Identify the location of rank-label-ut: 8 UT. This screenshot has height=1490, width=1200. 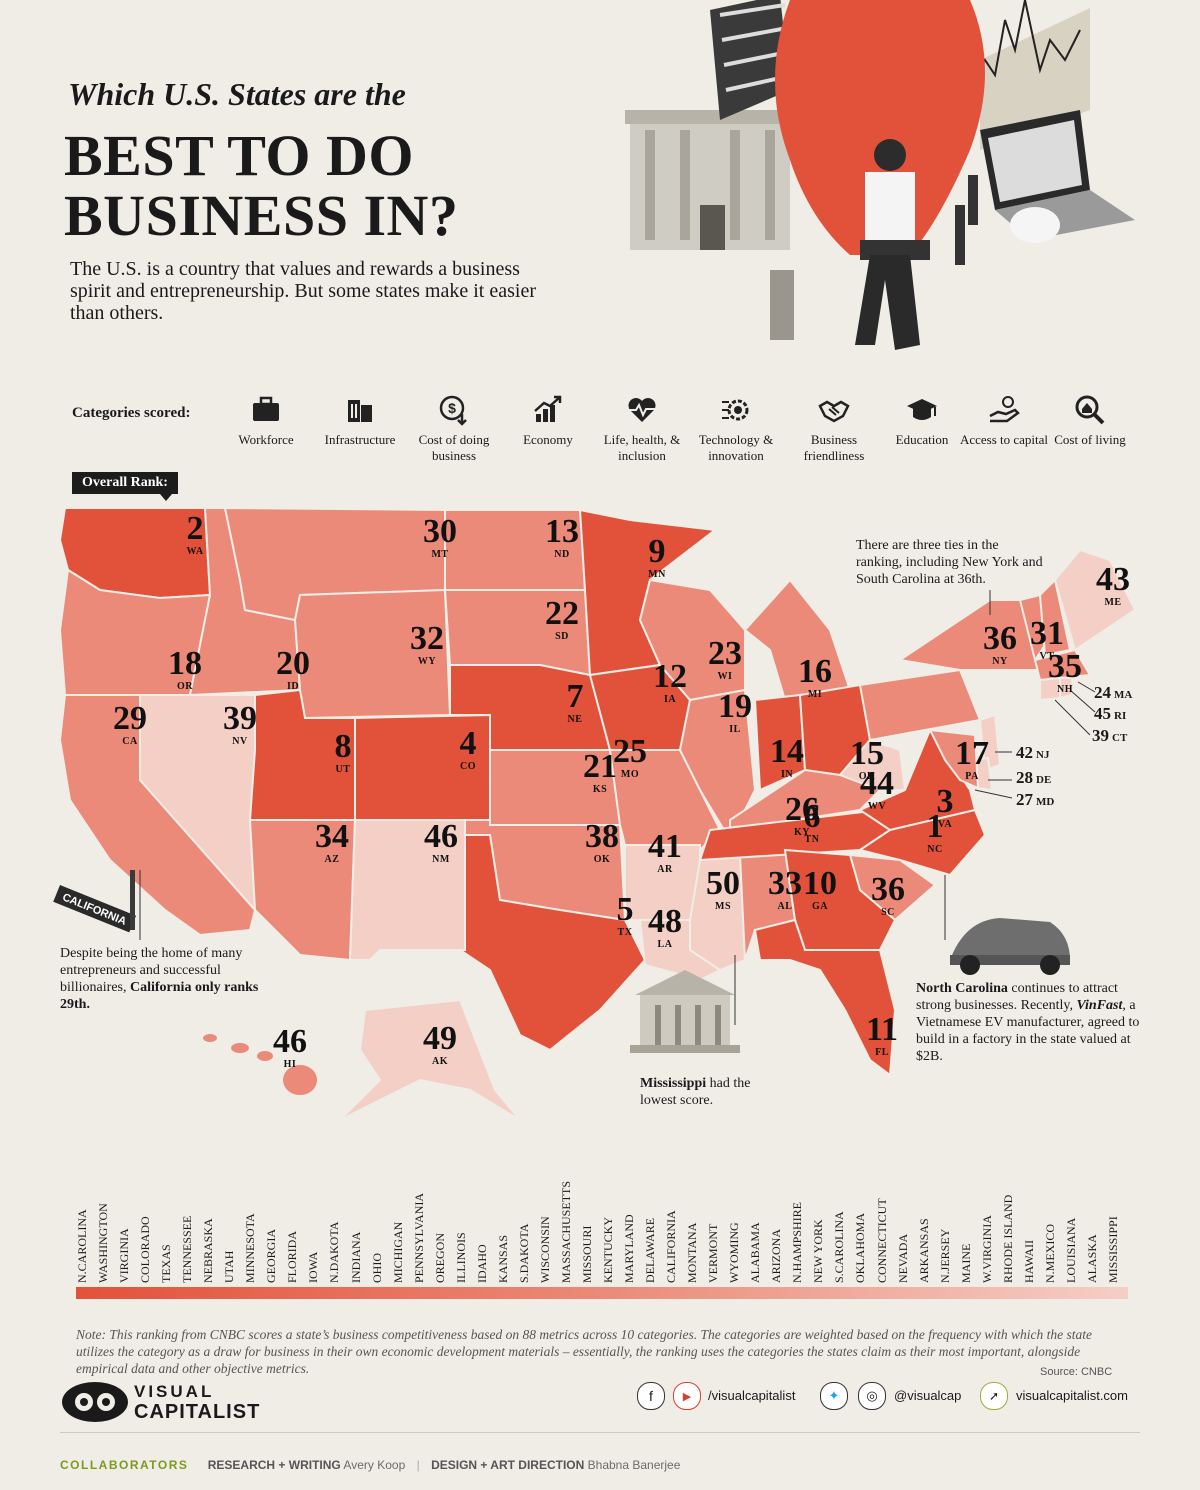
(343, 752).